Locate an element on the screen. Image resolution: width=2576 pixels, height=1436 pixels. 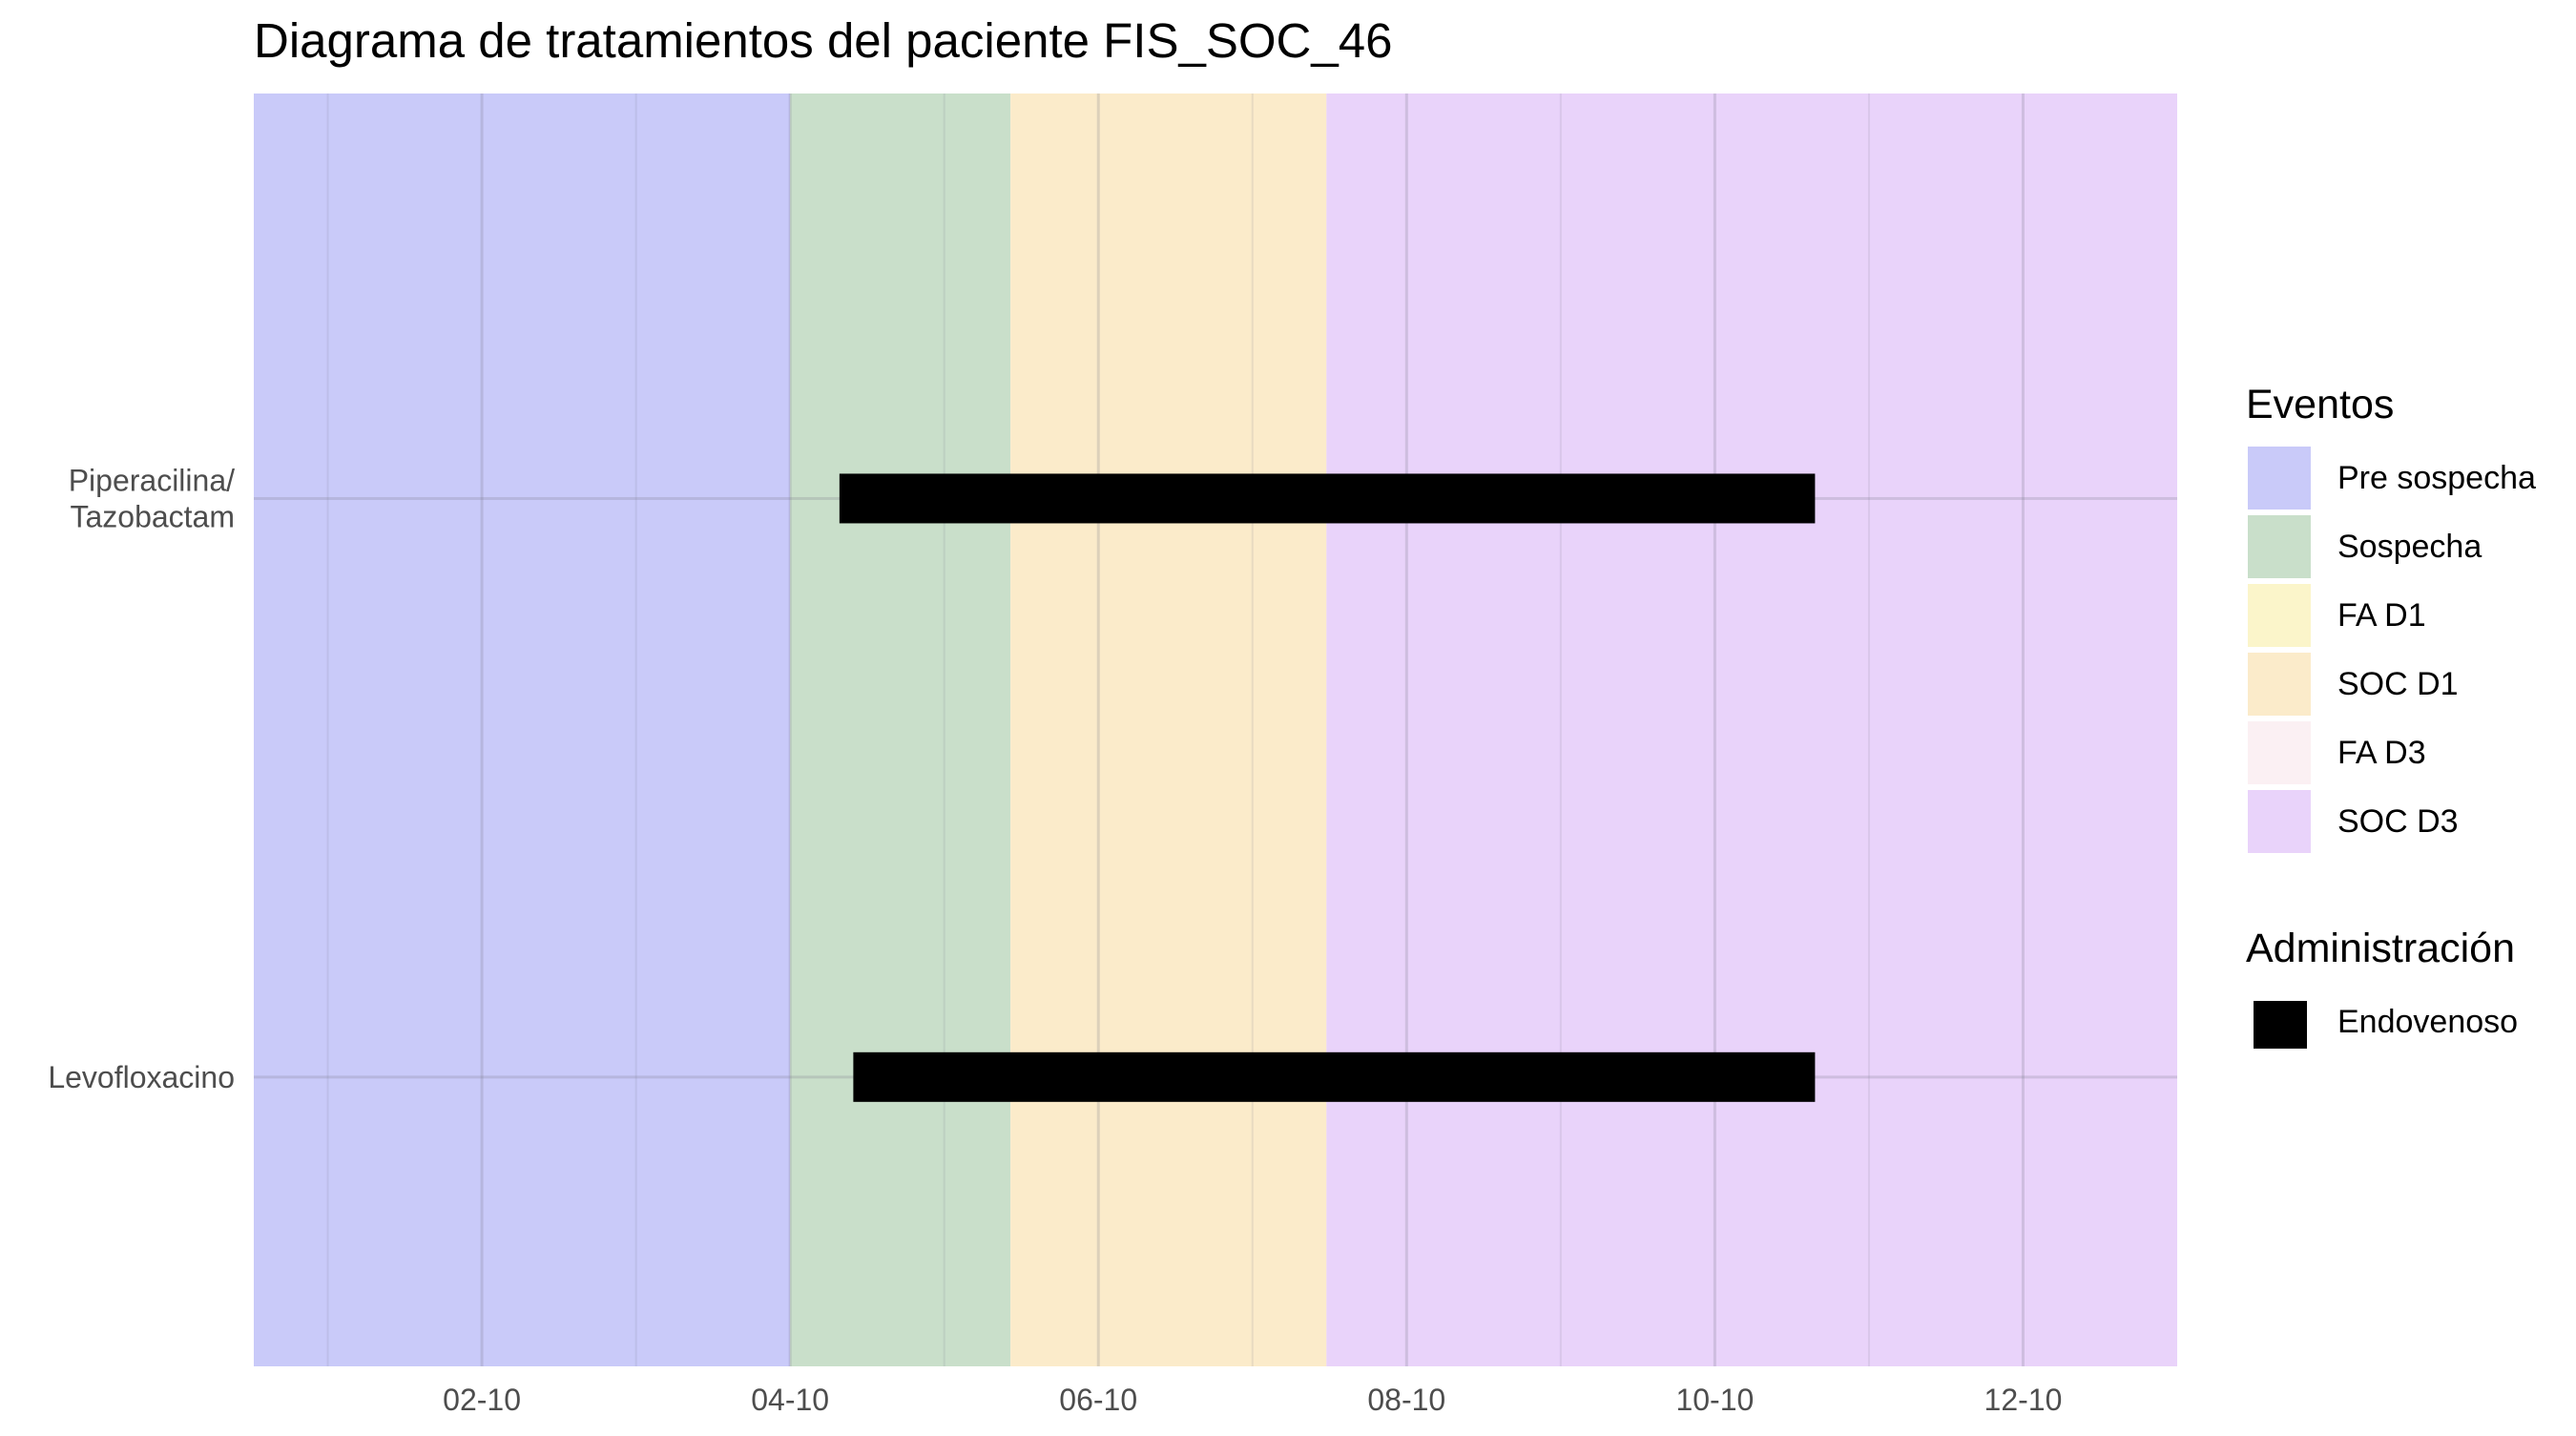
legend-title: Eventos is located at coordinates (2320, 404).